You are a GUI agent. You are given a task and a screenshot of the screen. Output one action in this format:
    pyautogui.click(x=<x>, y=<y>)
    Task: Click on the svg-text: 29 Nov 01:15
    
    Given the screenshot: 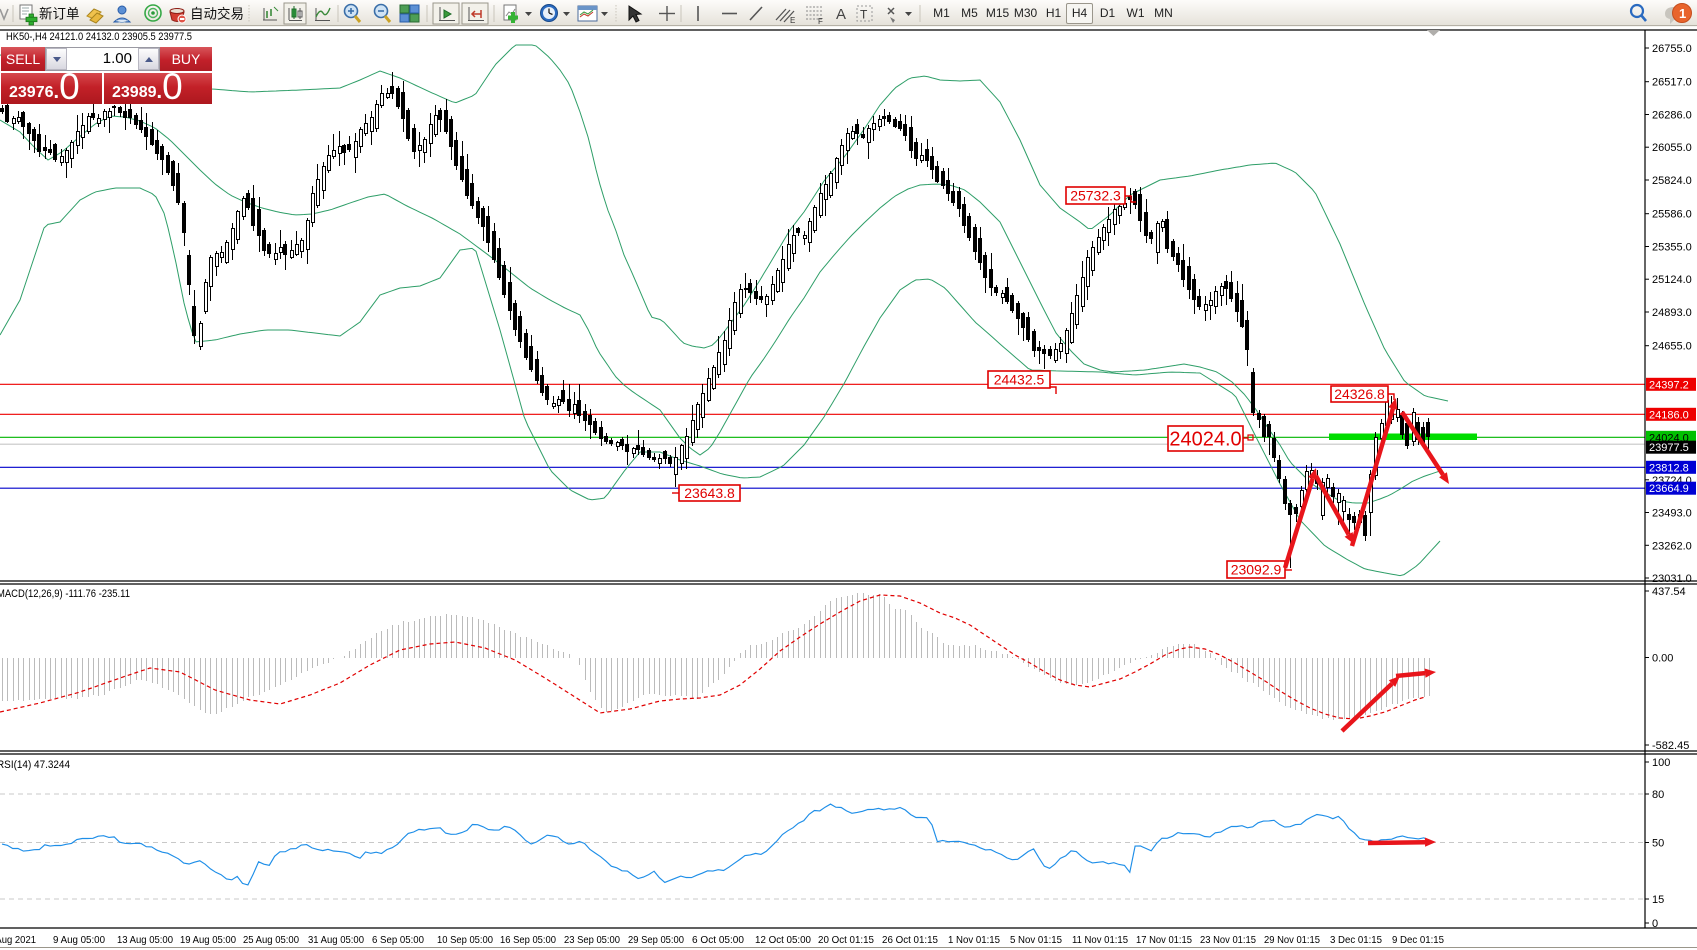 What is the action you would take?
    pyautogui.click(x=1292, y=940)
    